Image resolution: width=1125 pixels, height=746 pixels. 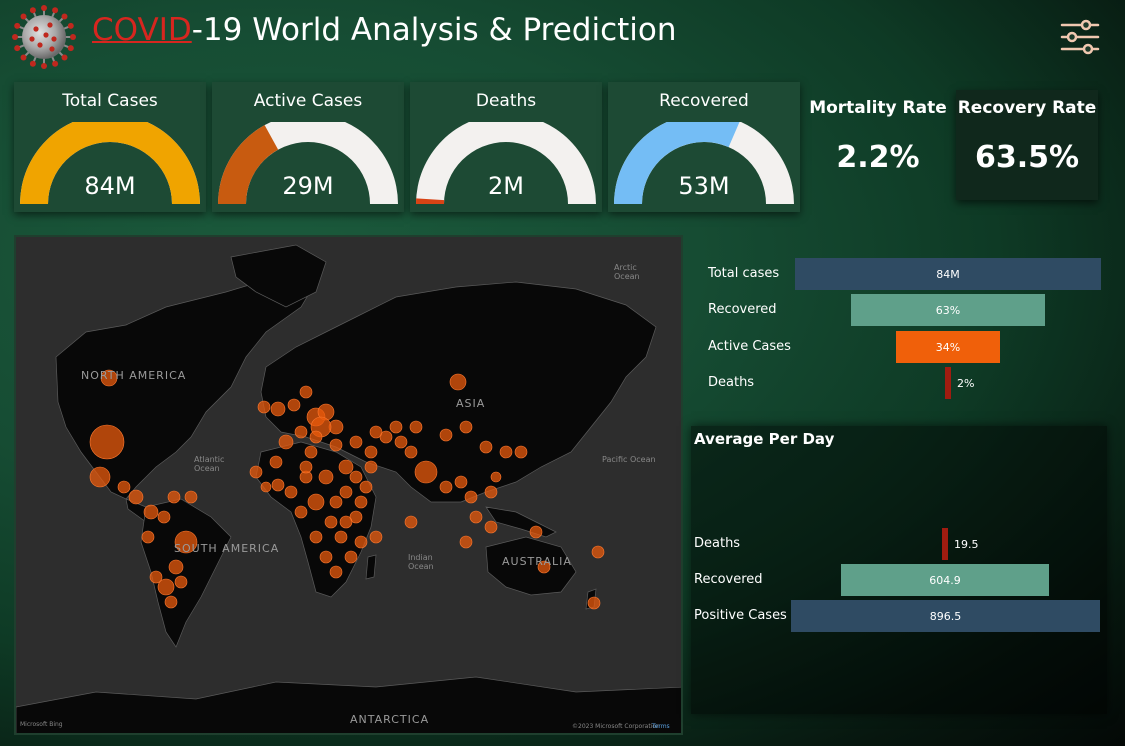 I want to click on gauge-deaths: Deaths 2M, so click(x=506, y=147).